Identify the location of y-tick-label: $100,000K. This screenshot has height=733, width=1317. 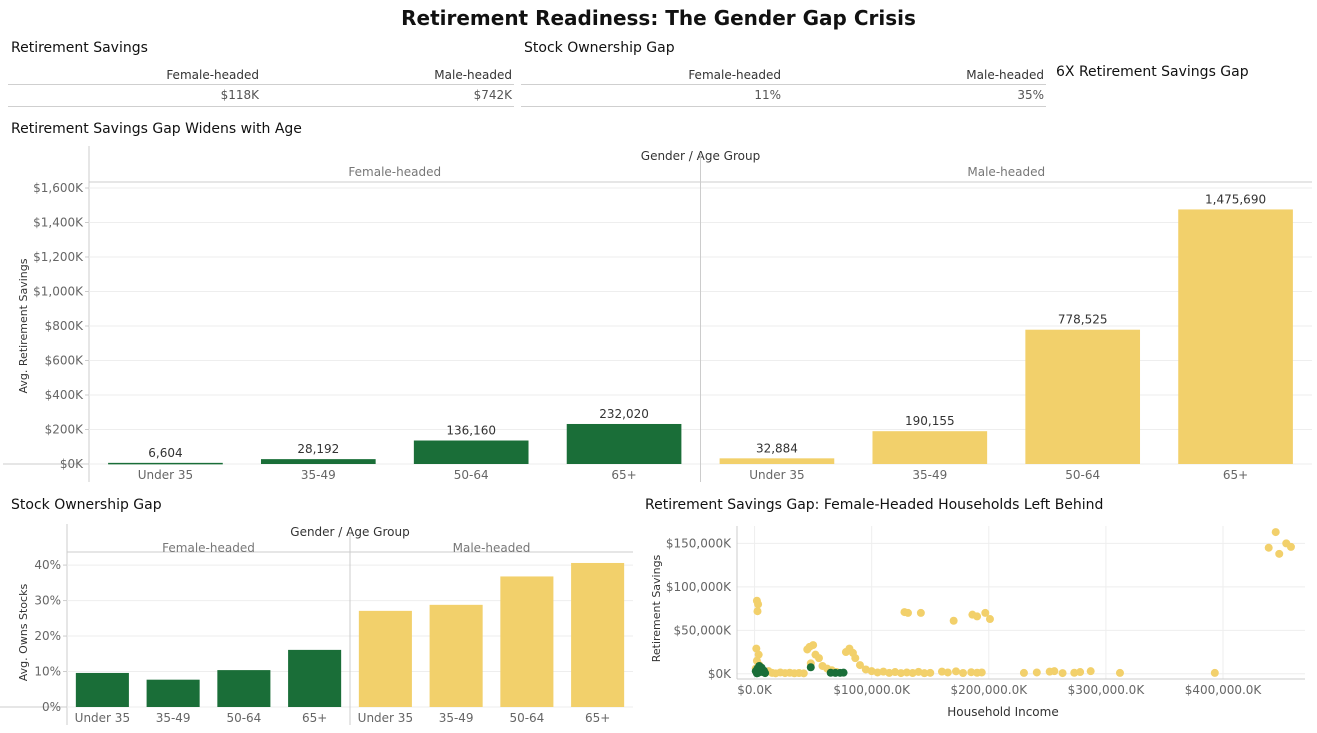
(699, 587).